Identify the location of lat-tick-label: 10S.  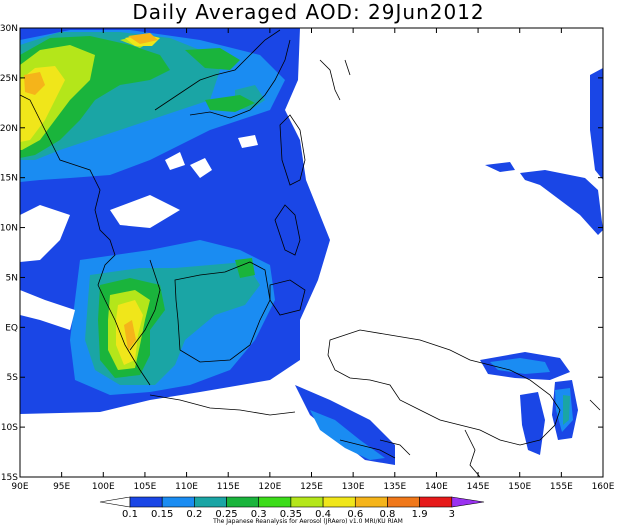
(9, 428).